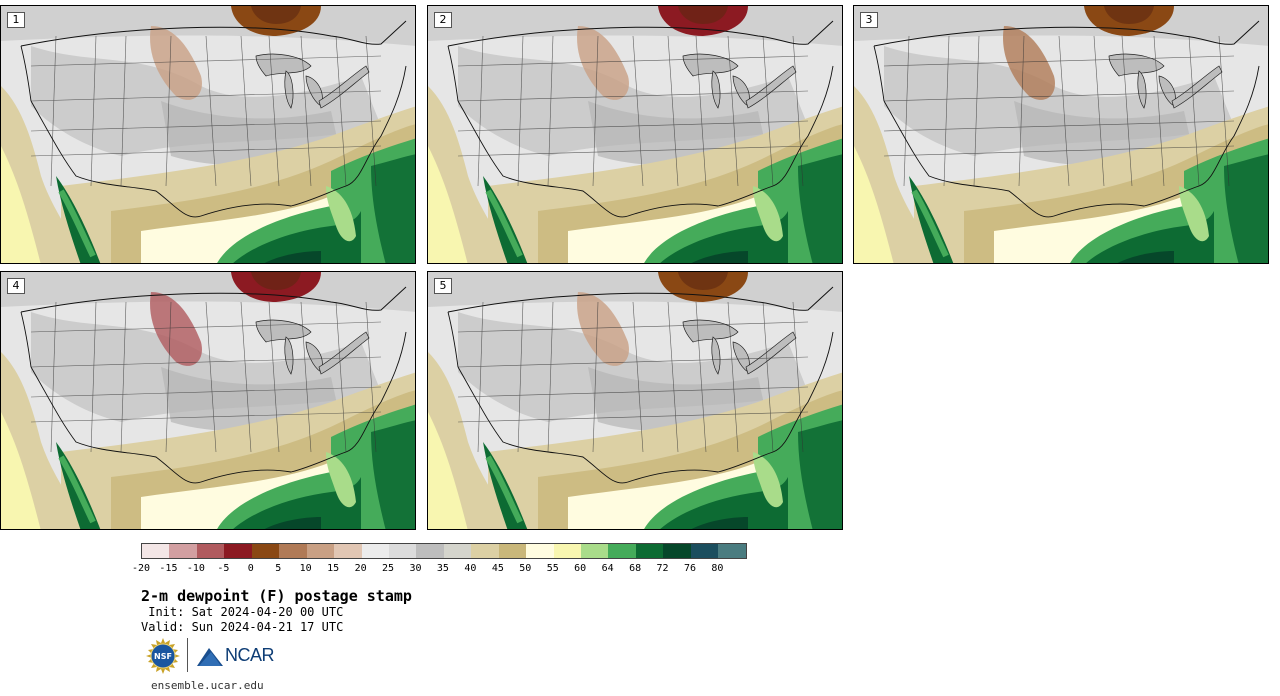 The height and width of the screenshot is (696, 1280). What do you see at coordinates (305, 568) in the screenshot?
I see `colorbar-tick-label: 10` at bounding box center [305, 568].